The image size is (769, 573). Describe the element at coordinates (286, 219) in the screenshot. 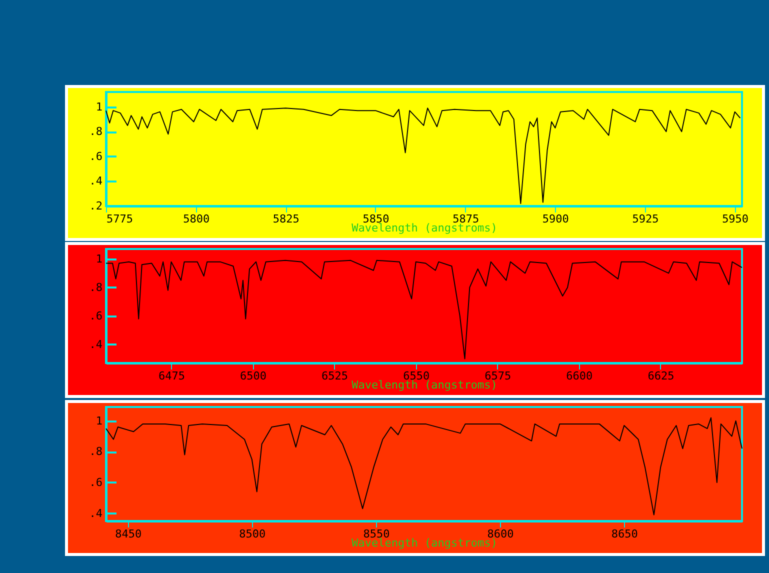

I see `x-tick-label: 5825` at that location.